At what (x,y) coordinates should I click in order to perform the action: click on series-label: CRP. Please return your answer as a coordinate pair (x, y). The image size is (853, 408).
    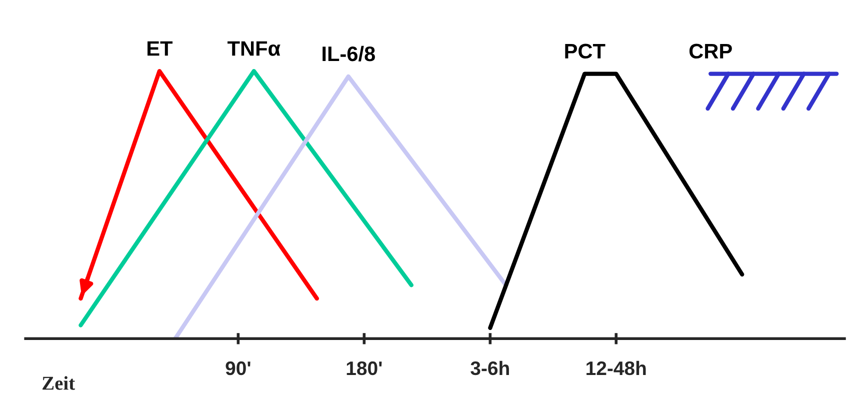
    Looking at the image, I should click on (710, 51).